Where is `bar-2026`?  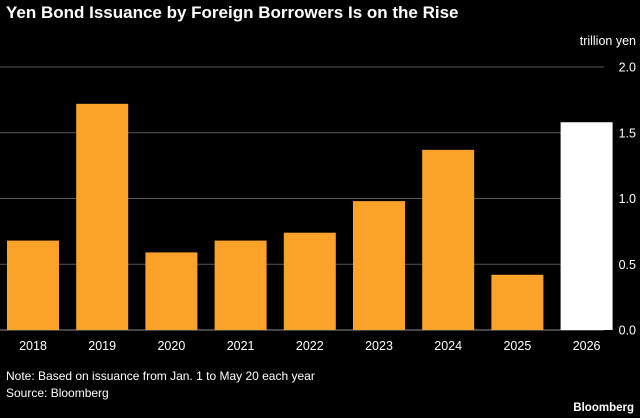
bar-2026 is located at coordinates (586, 226).